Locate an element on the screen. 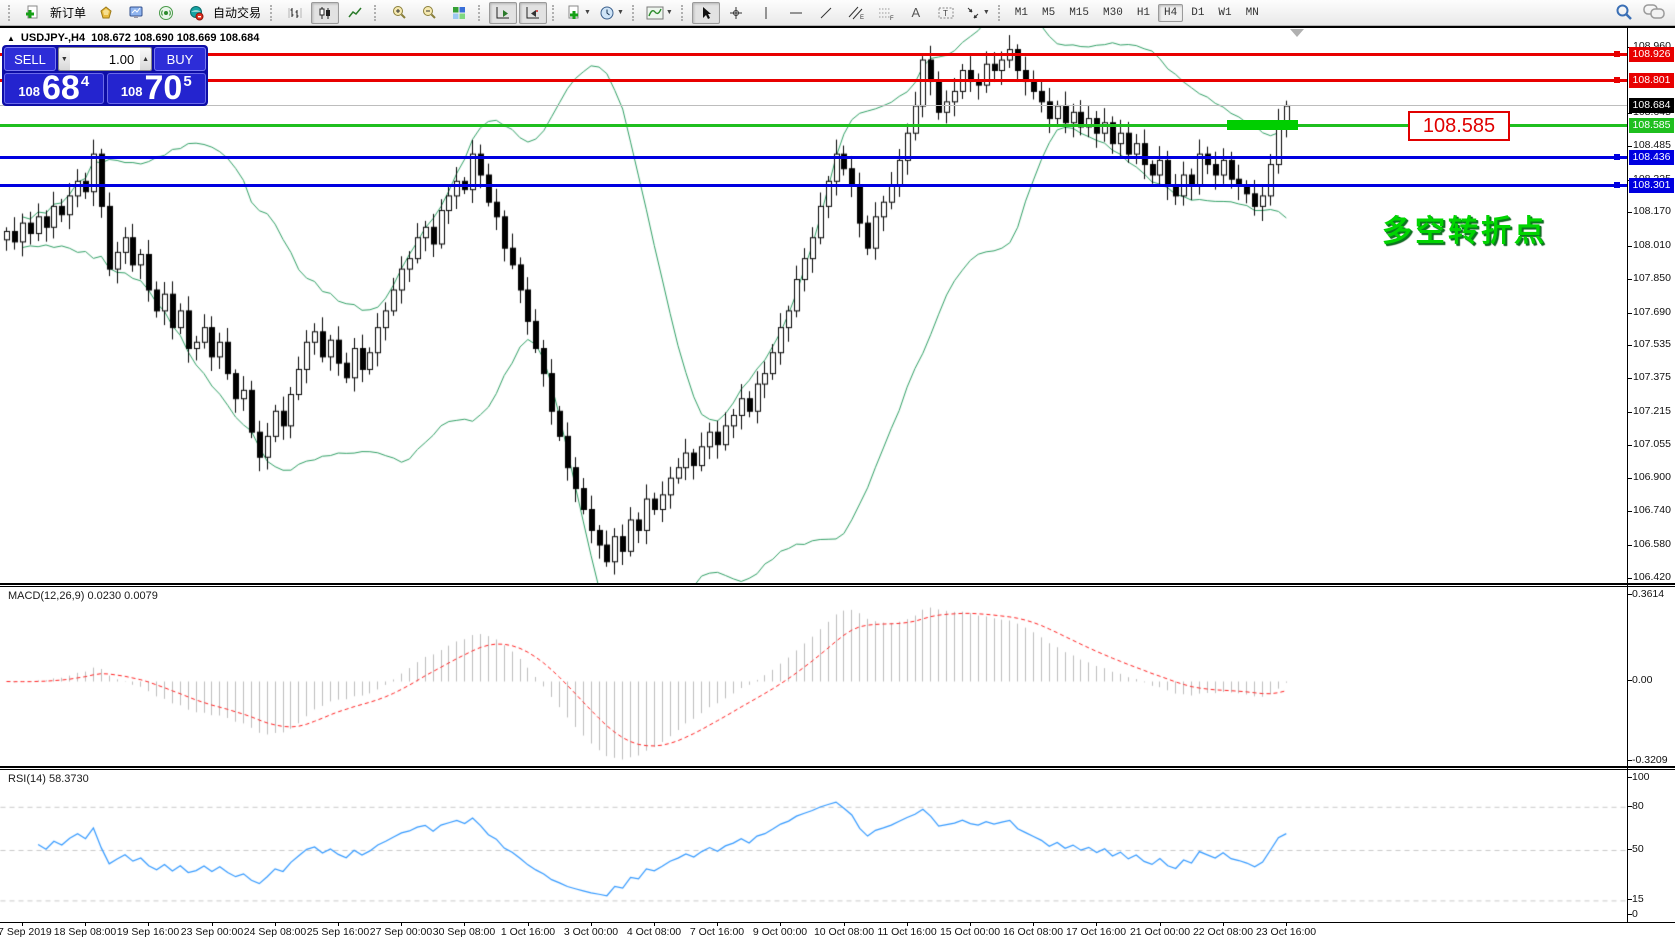 This screenshot has width=1675, height=950. vertical-line-tool-button is located at coordinates (766, 13).